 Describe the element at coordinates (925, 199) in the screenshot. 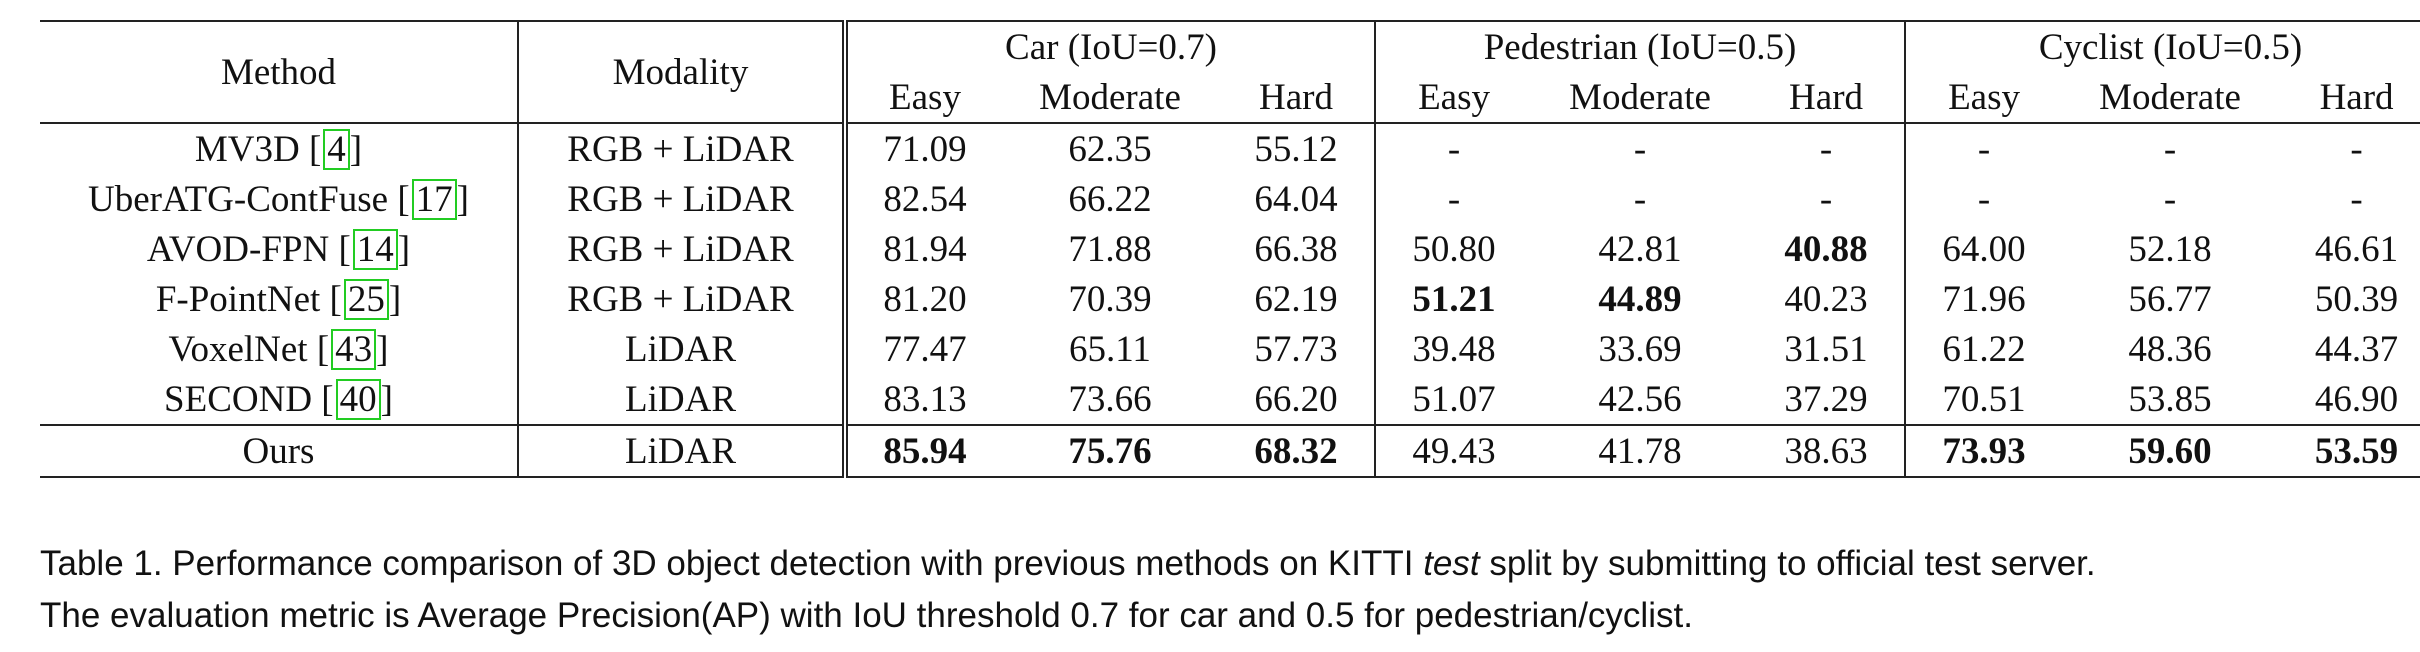

I see `value-cell: 82.54` at that location.